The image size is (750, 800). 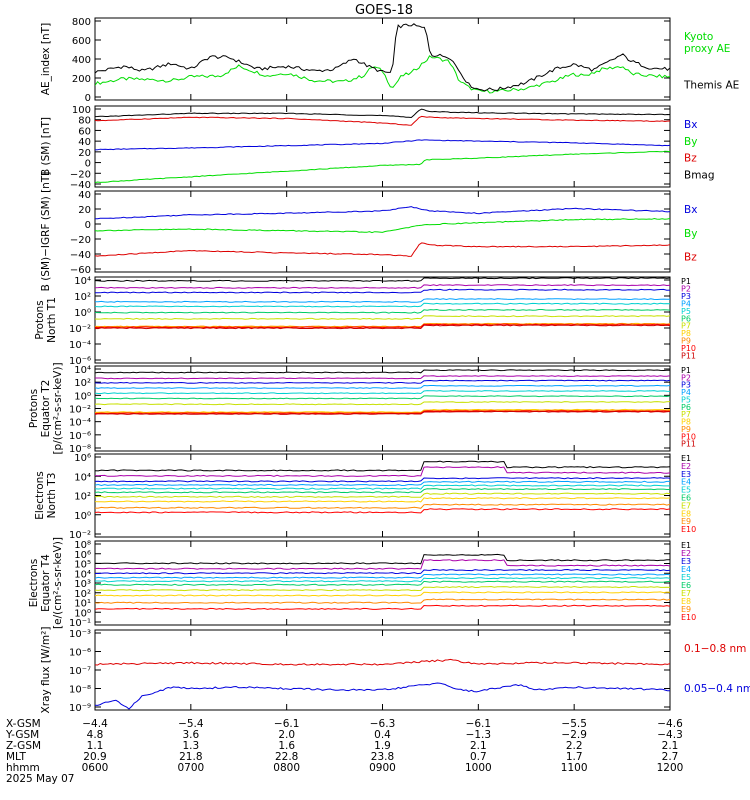 I want to click on y-axis-label-line: Protons, so click(x=40, y=319).